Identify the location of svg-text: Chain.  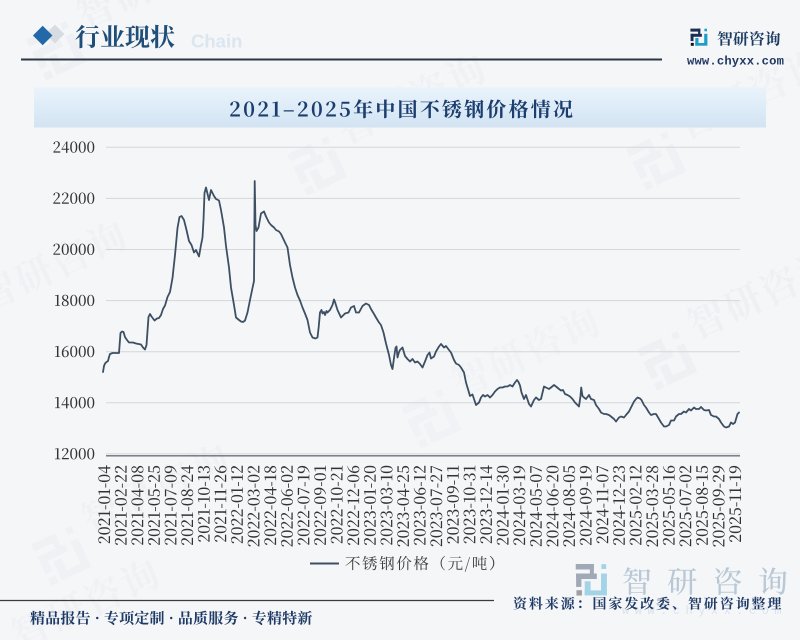
(216, 41).